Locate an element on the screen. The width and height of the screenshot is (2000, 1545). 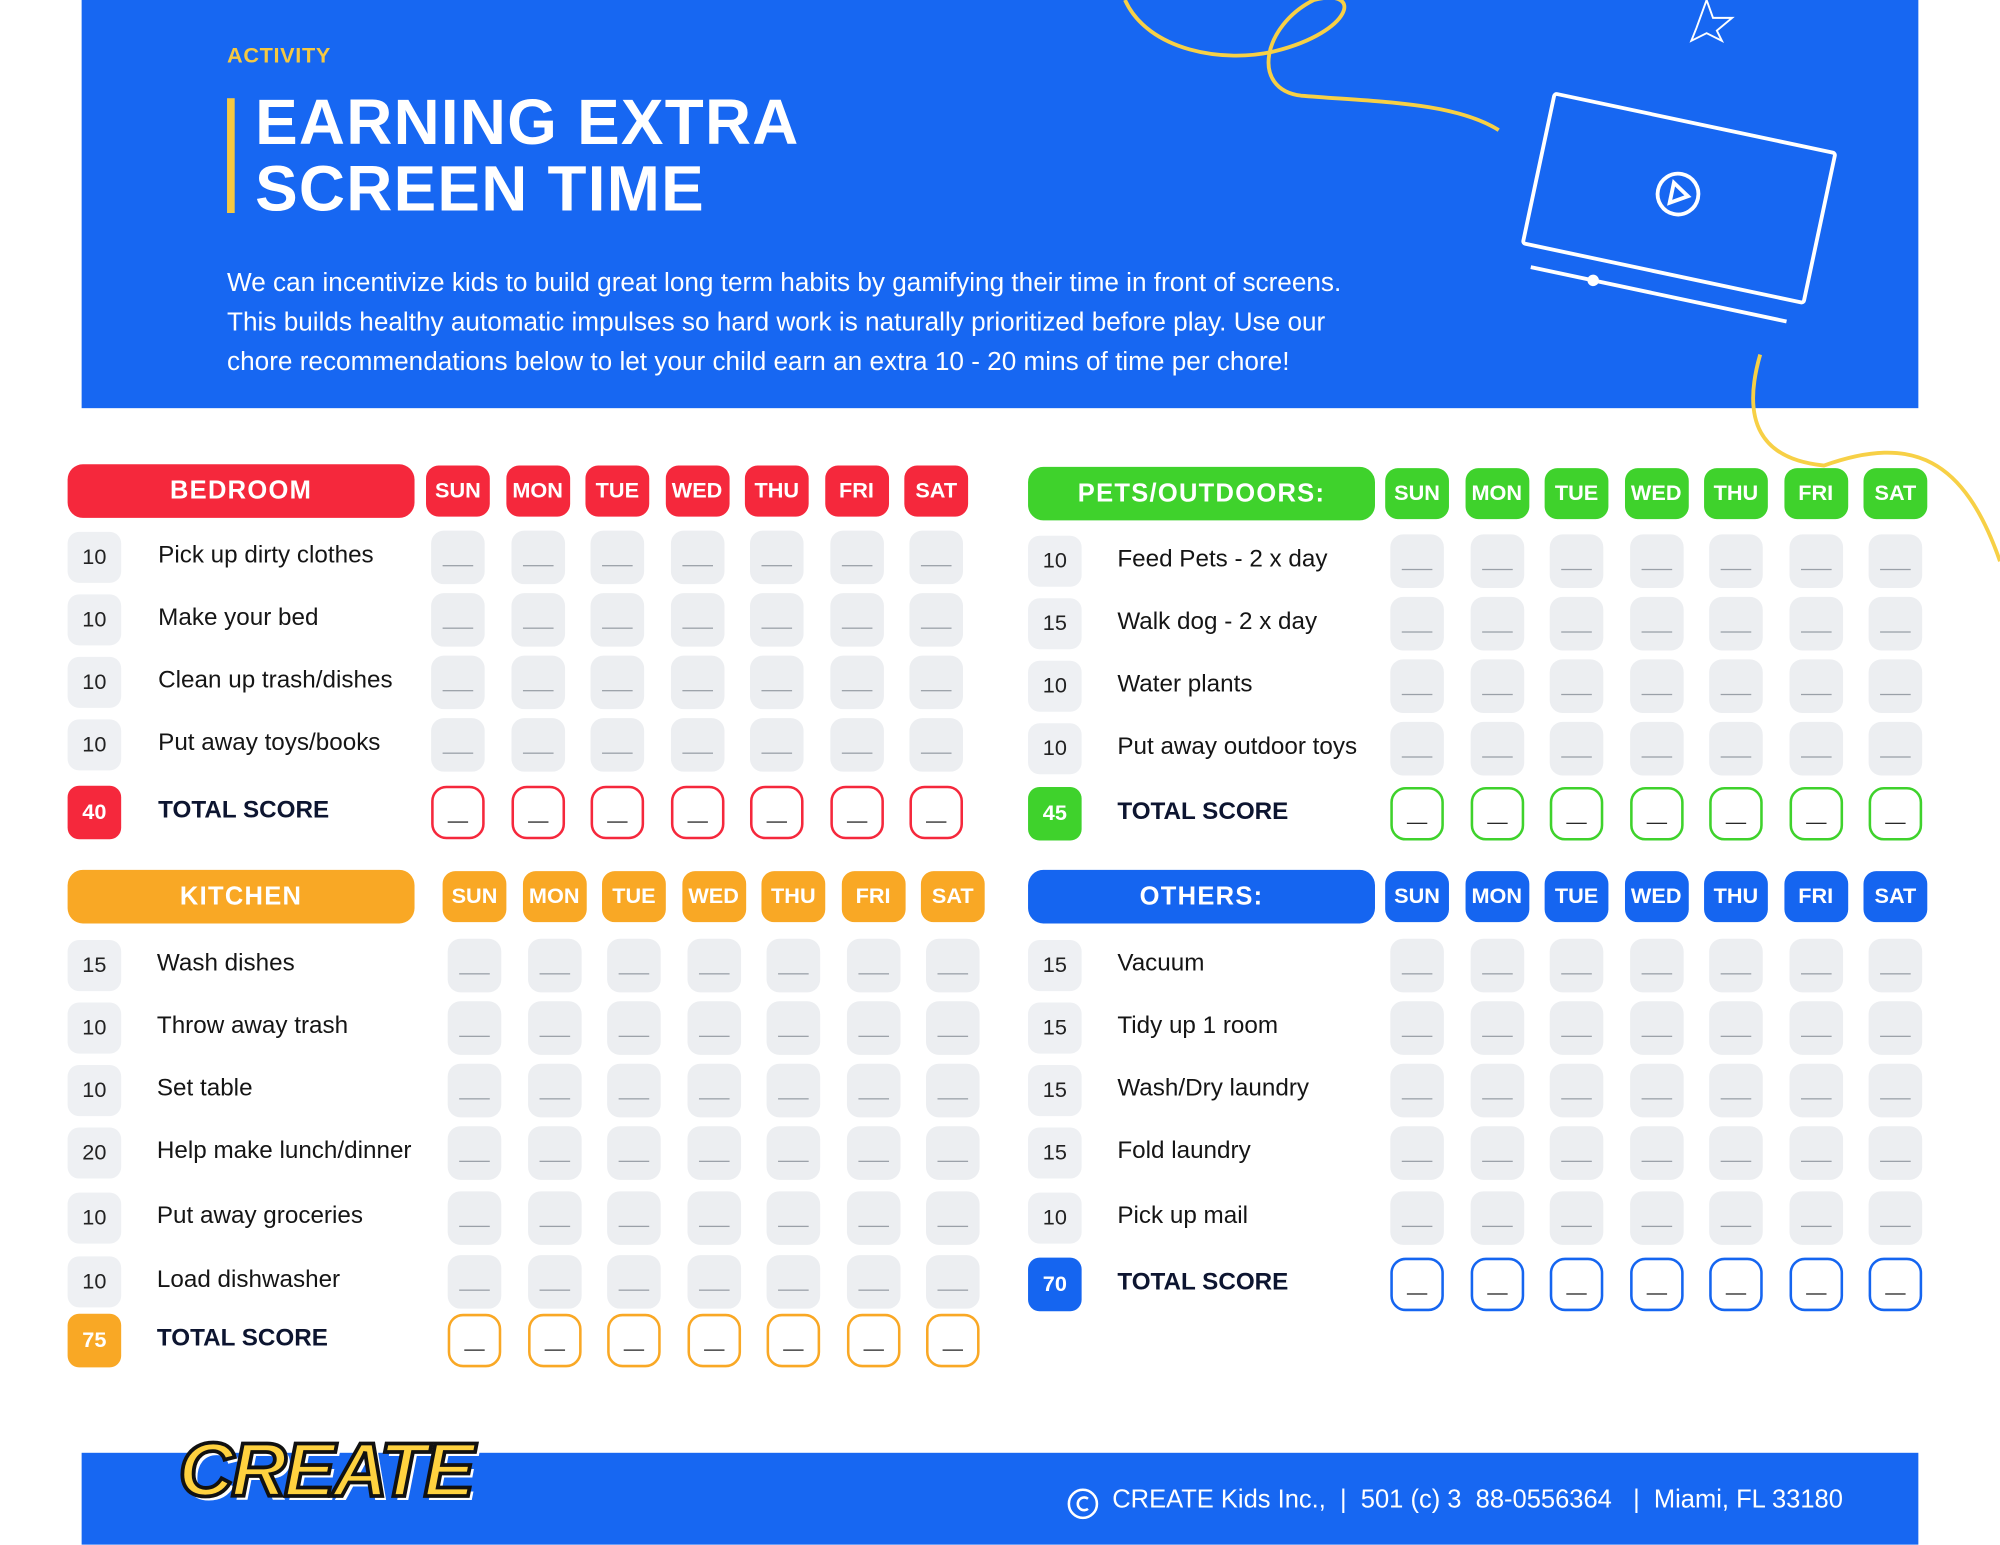
day-header: WED is located at coordinates (1656, 897).